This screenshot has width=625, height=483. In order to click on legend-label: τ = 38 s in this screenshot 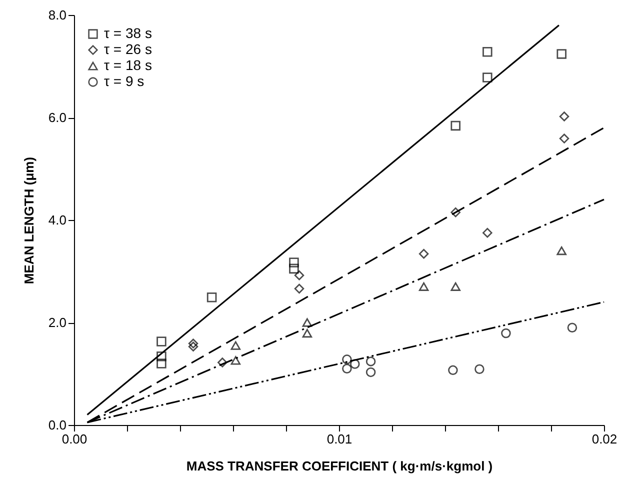, I will do `click(128, 33)`.